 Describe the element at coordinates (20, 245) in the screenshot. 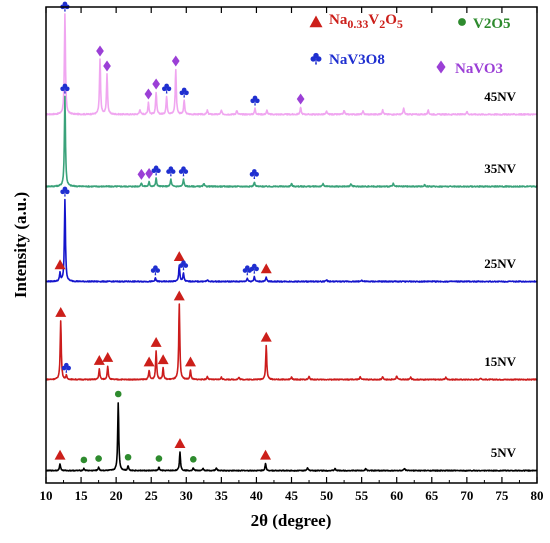

I see `y-axis-title: Intensity (a.u.)` at that location.